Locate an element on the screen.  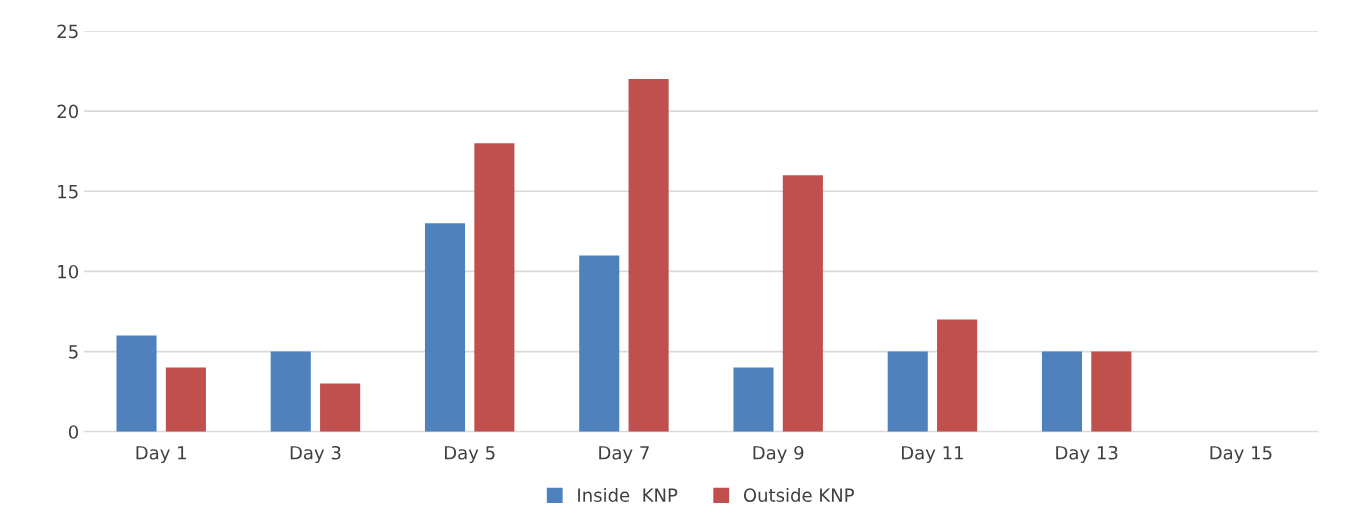
y-tick-label: 0 is located at coordinates (73, 432).